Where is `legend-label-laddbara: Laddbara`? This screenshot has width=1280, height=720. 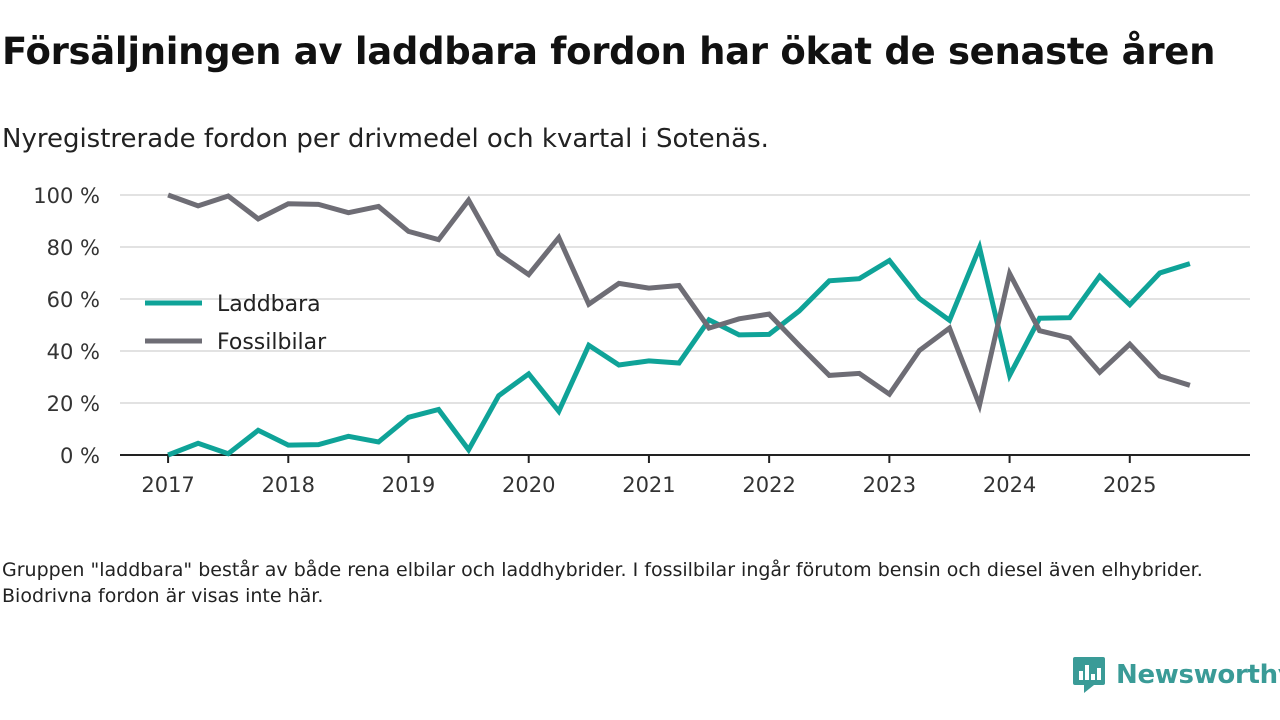
legend-label-laddbara: Laddbara is located at coordinates (269, 304).